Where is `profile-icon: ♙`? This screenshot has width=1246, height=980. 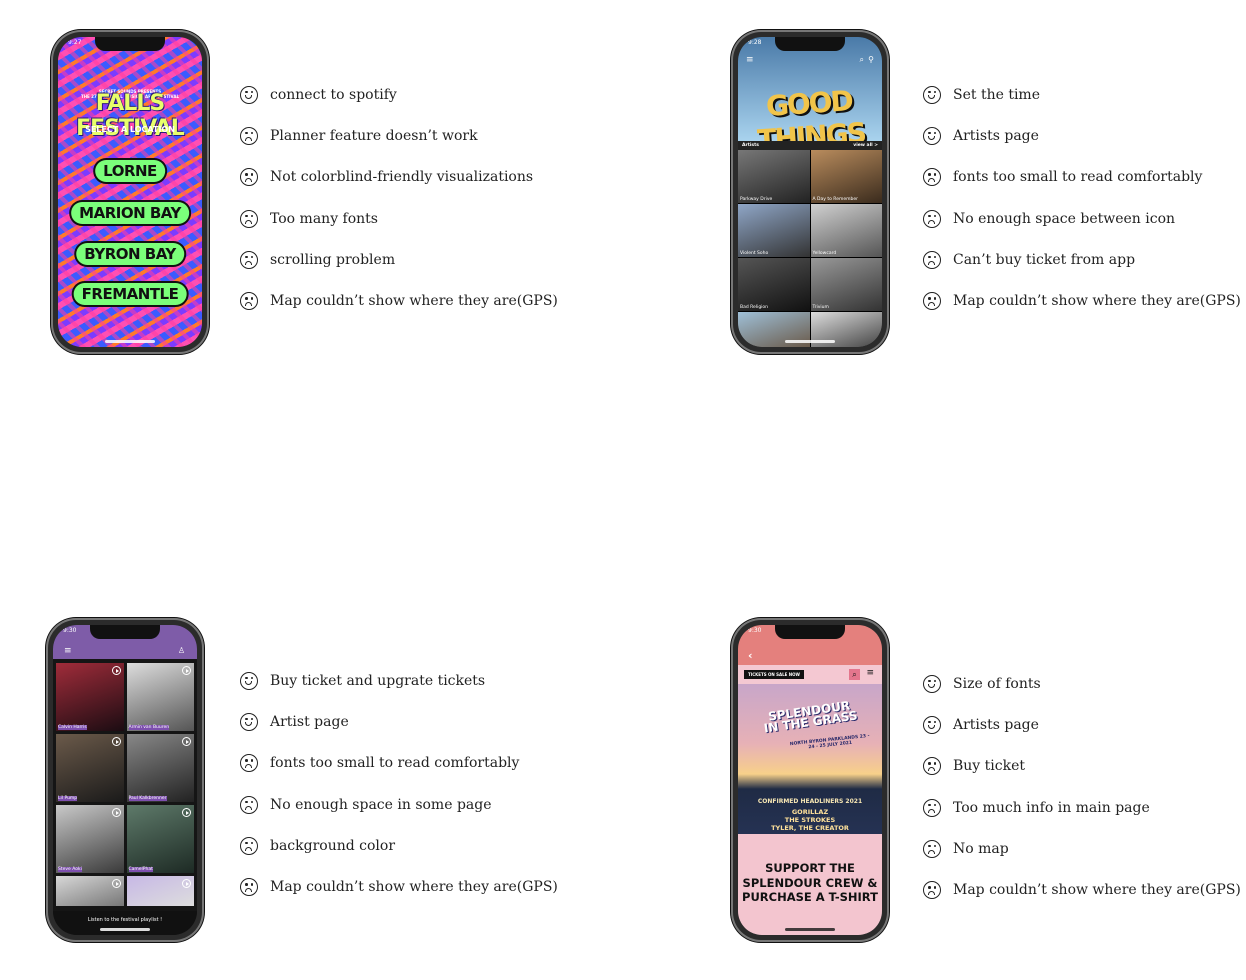
profile-icon: ♙ is located at coordinates (181, 650).